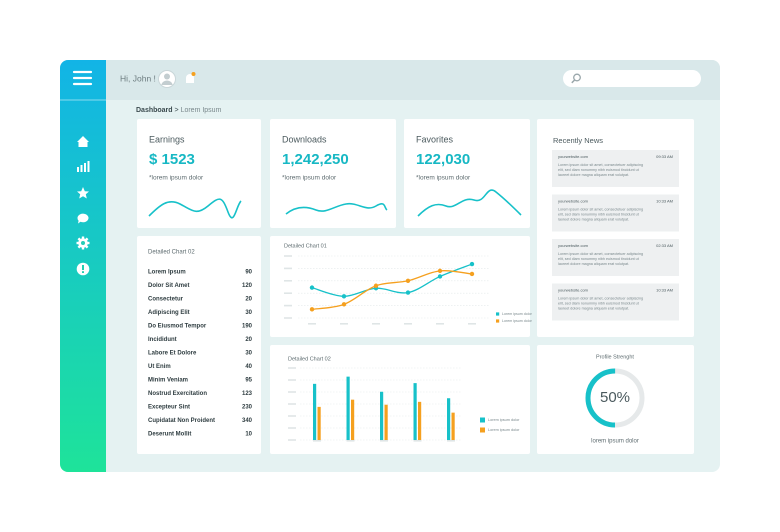  I want to click on list-title: Detailed Chart 02, so click(171, 253).